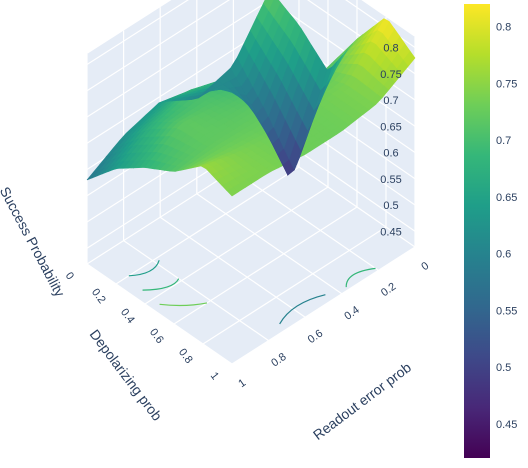 This screenshot has height=468, width=528. Describe the element at coordinates (127, 315) in the screenshot. I see `y-tick-label: 0.4` at that location.